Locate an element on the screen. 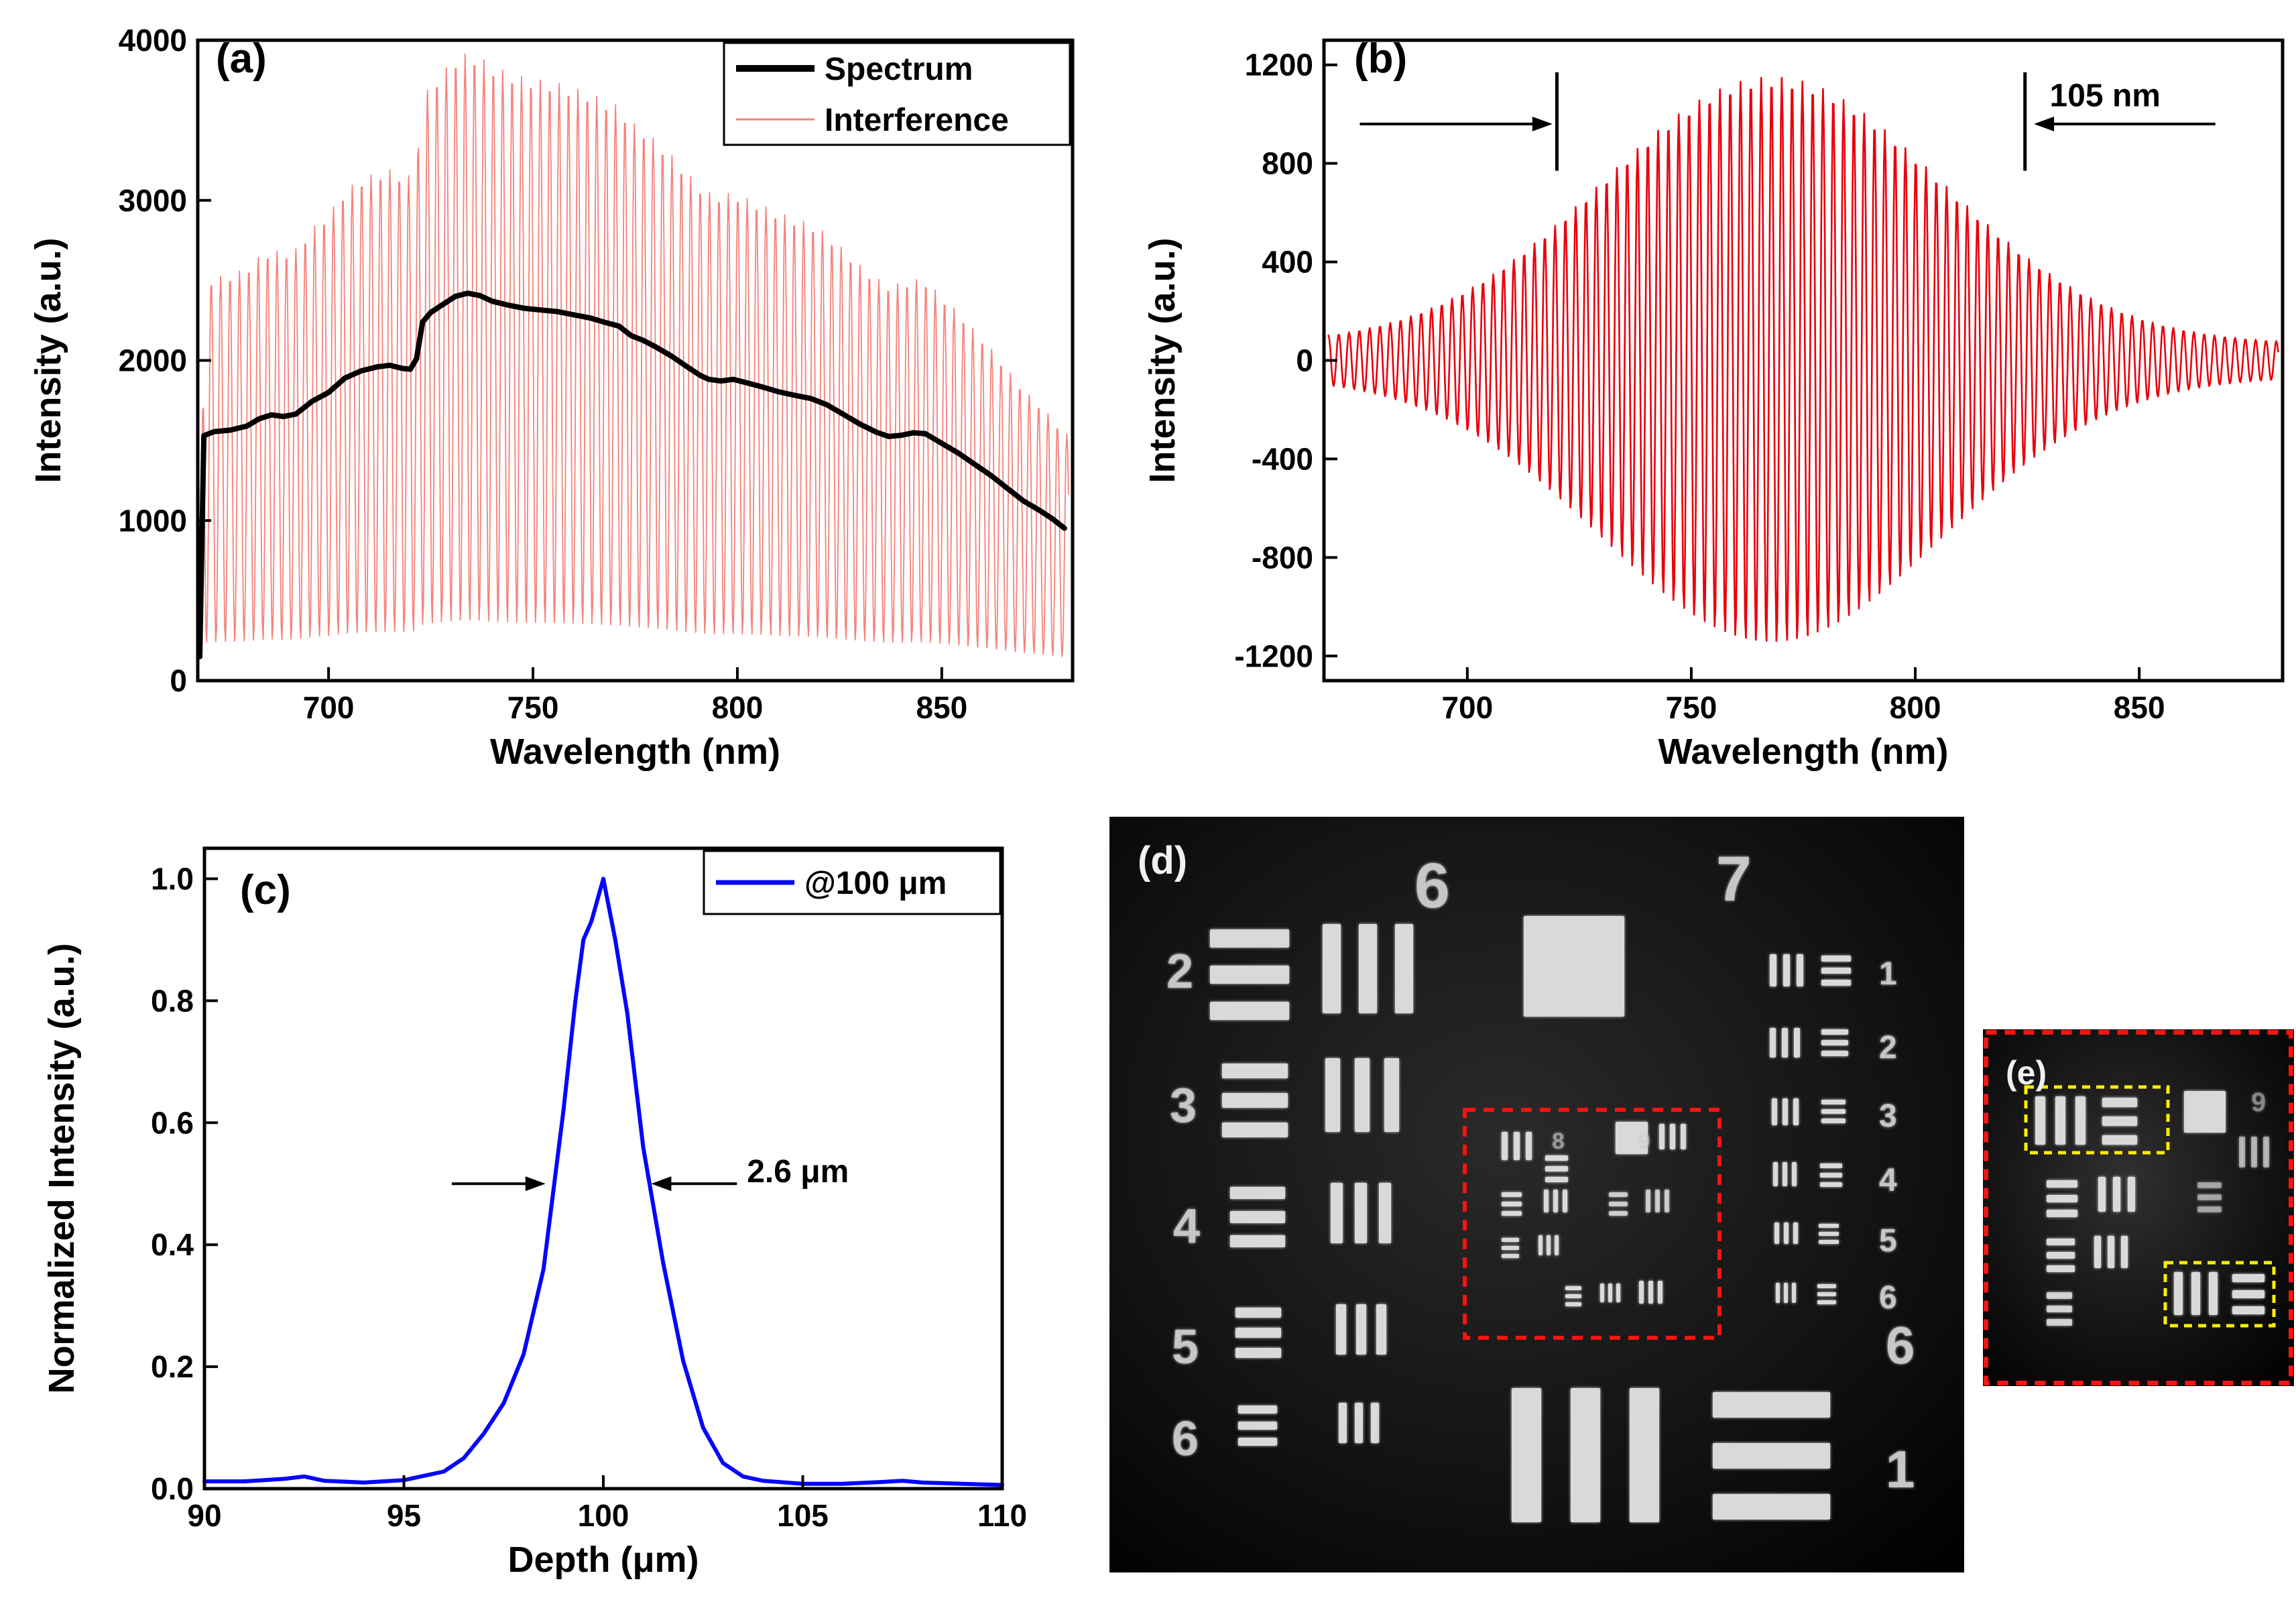 The width and height of the screenshot is (2296, 1604). svg-text: Interference is located at coordinates (917, 120).